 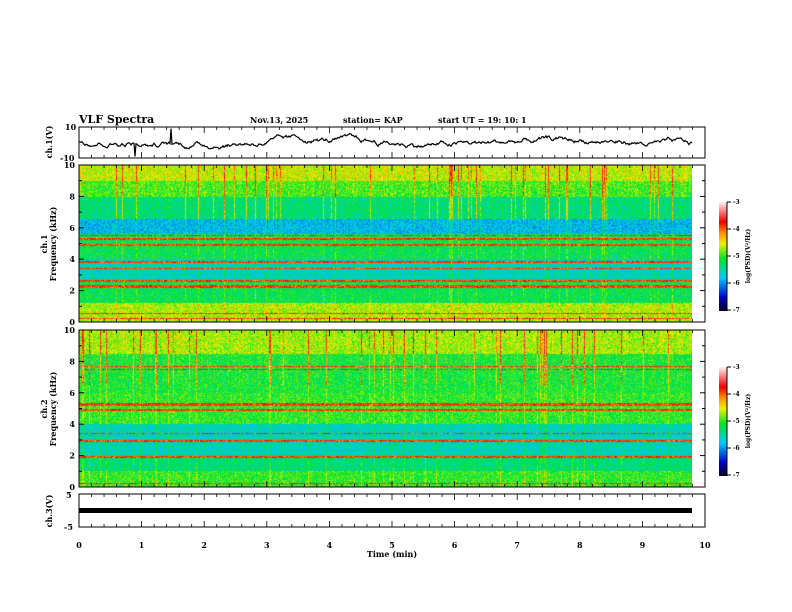 What do you see at coordinates (330, 545) in the screenshot?
I see `x-tick-label: 4` at bounding box center [330, 545].